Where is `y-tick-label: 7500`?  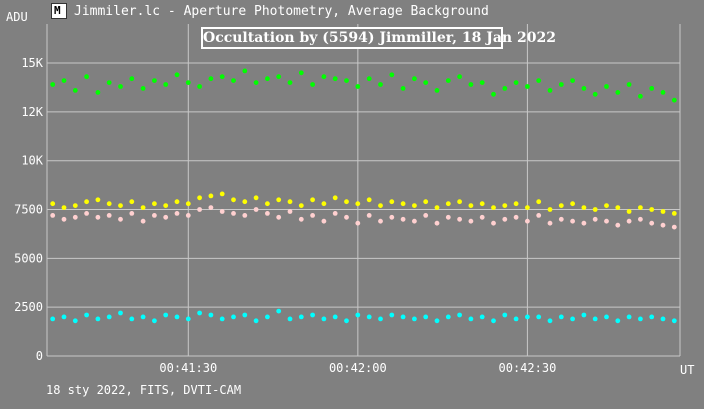 y-tick-label: 7500 is located at coordinates (28, 210).